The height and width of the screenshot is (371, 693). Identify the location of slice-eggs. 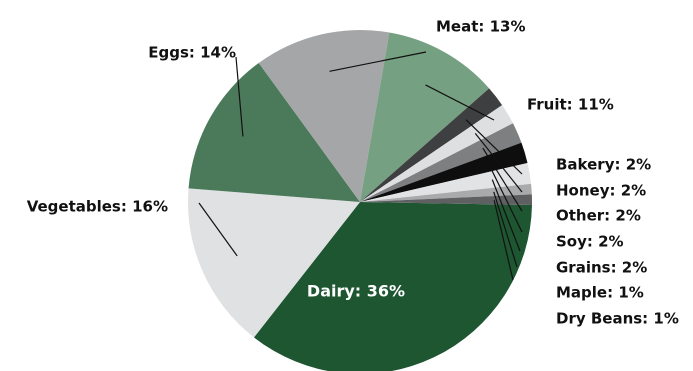
(274, 132).